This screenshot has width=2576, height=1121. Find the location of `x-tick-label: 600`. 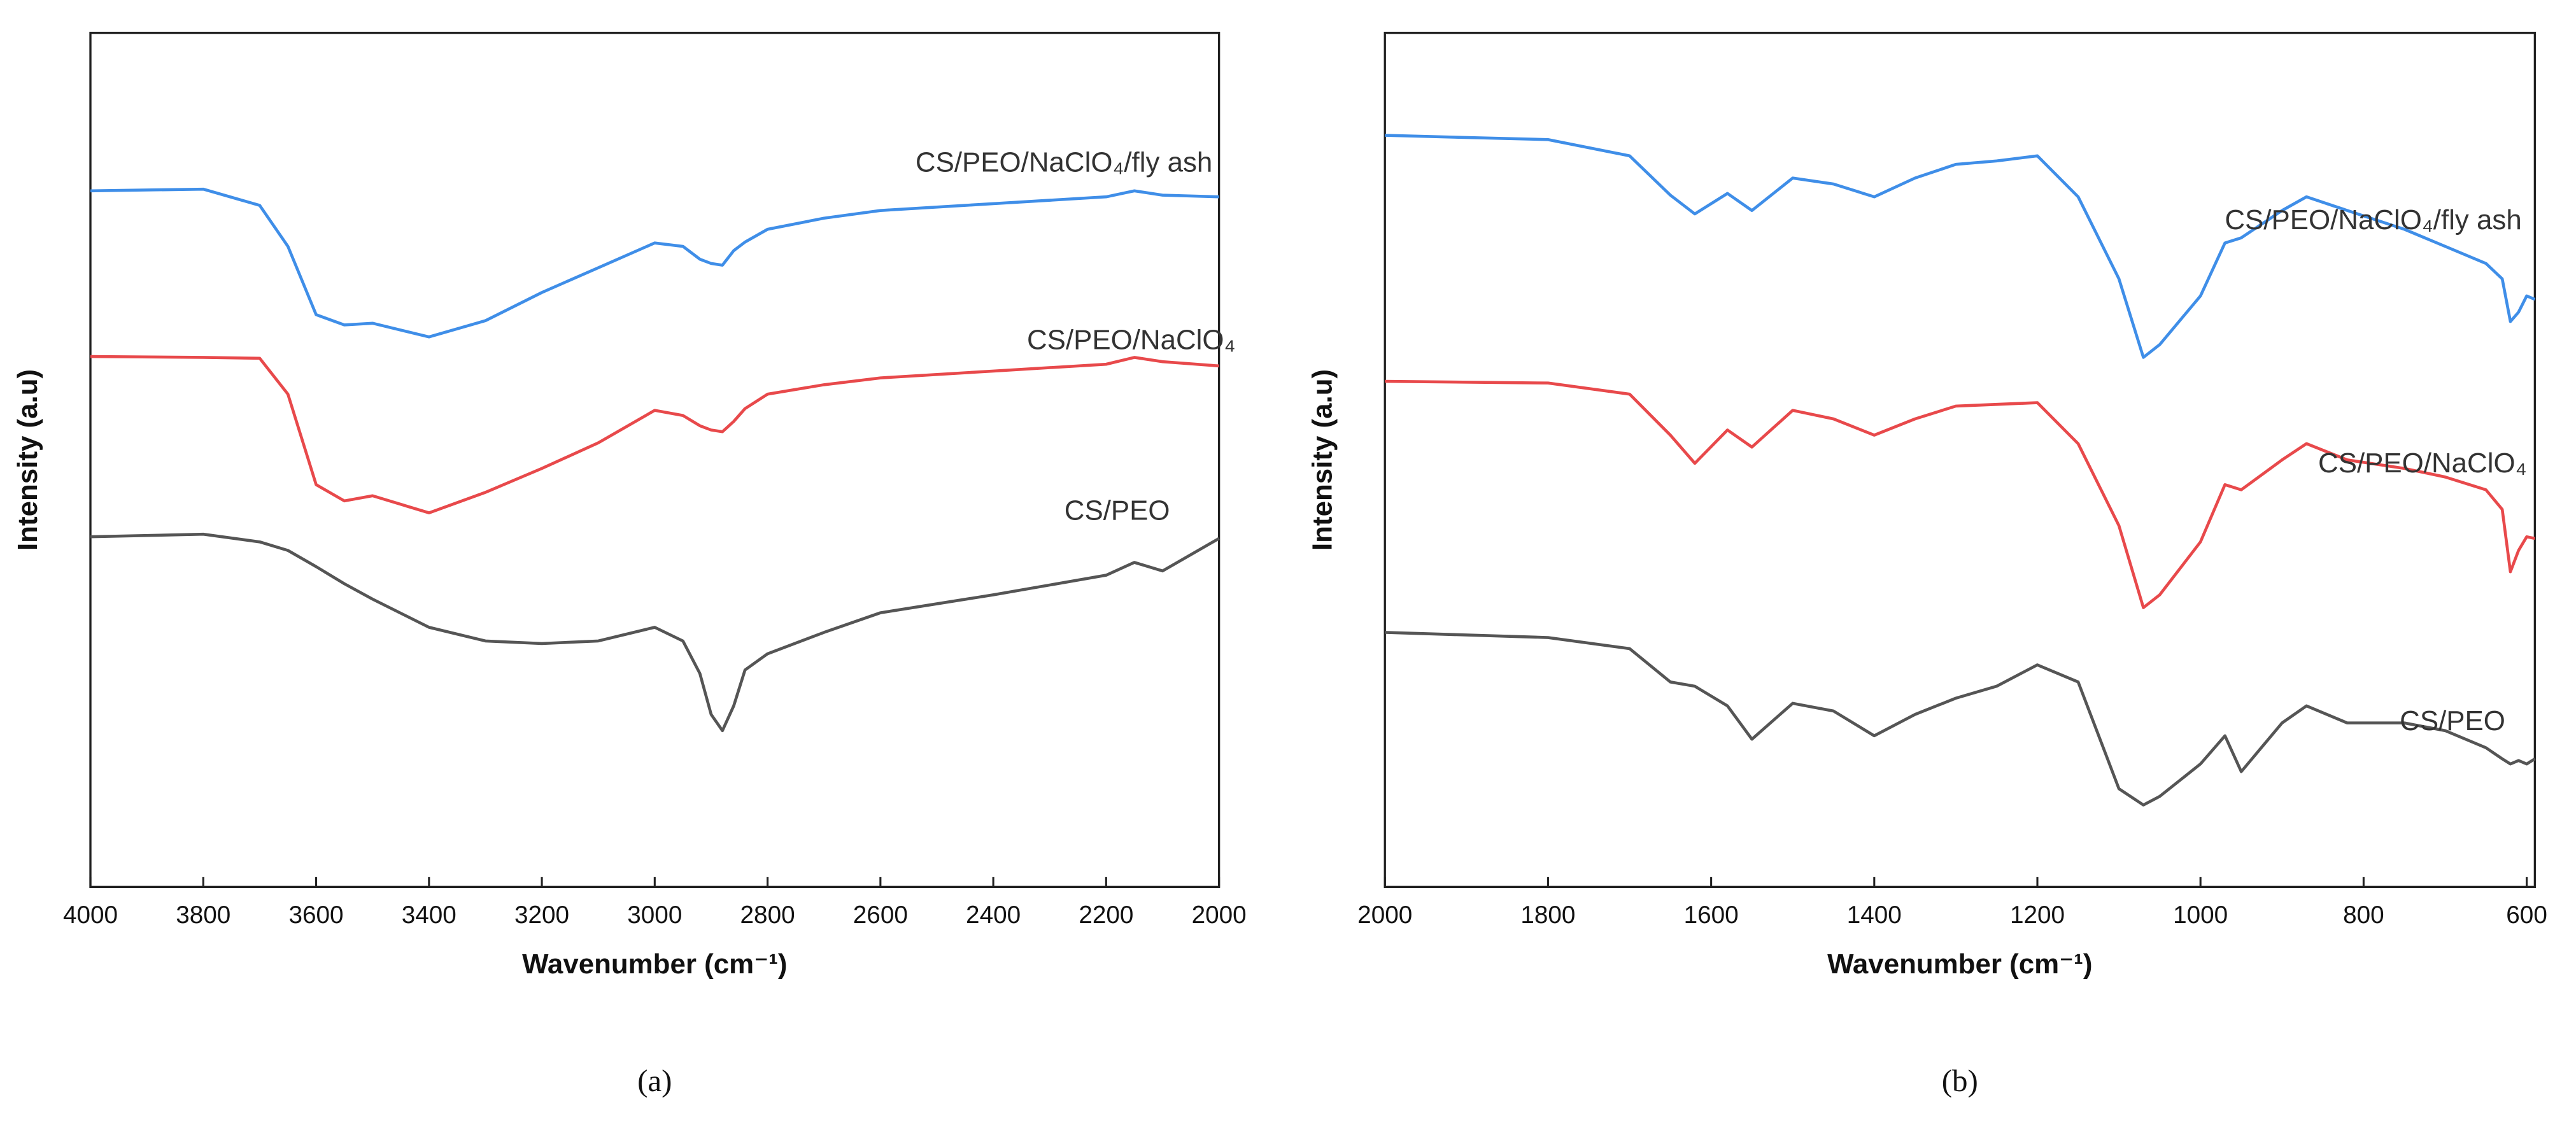

x-tick-label: 600 is located at coordinates (2526, 915).